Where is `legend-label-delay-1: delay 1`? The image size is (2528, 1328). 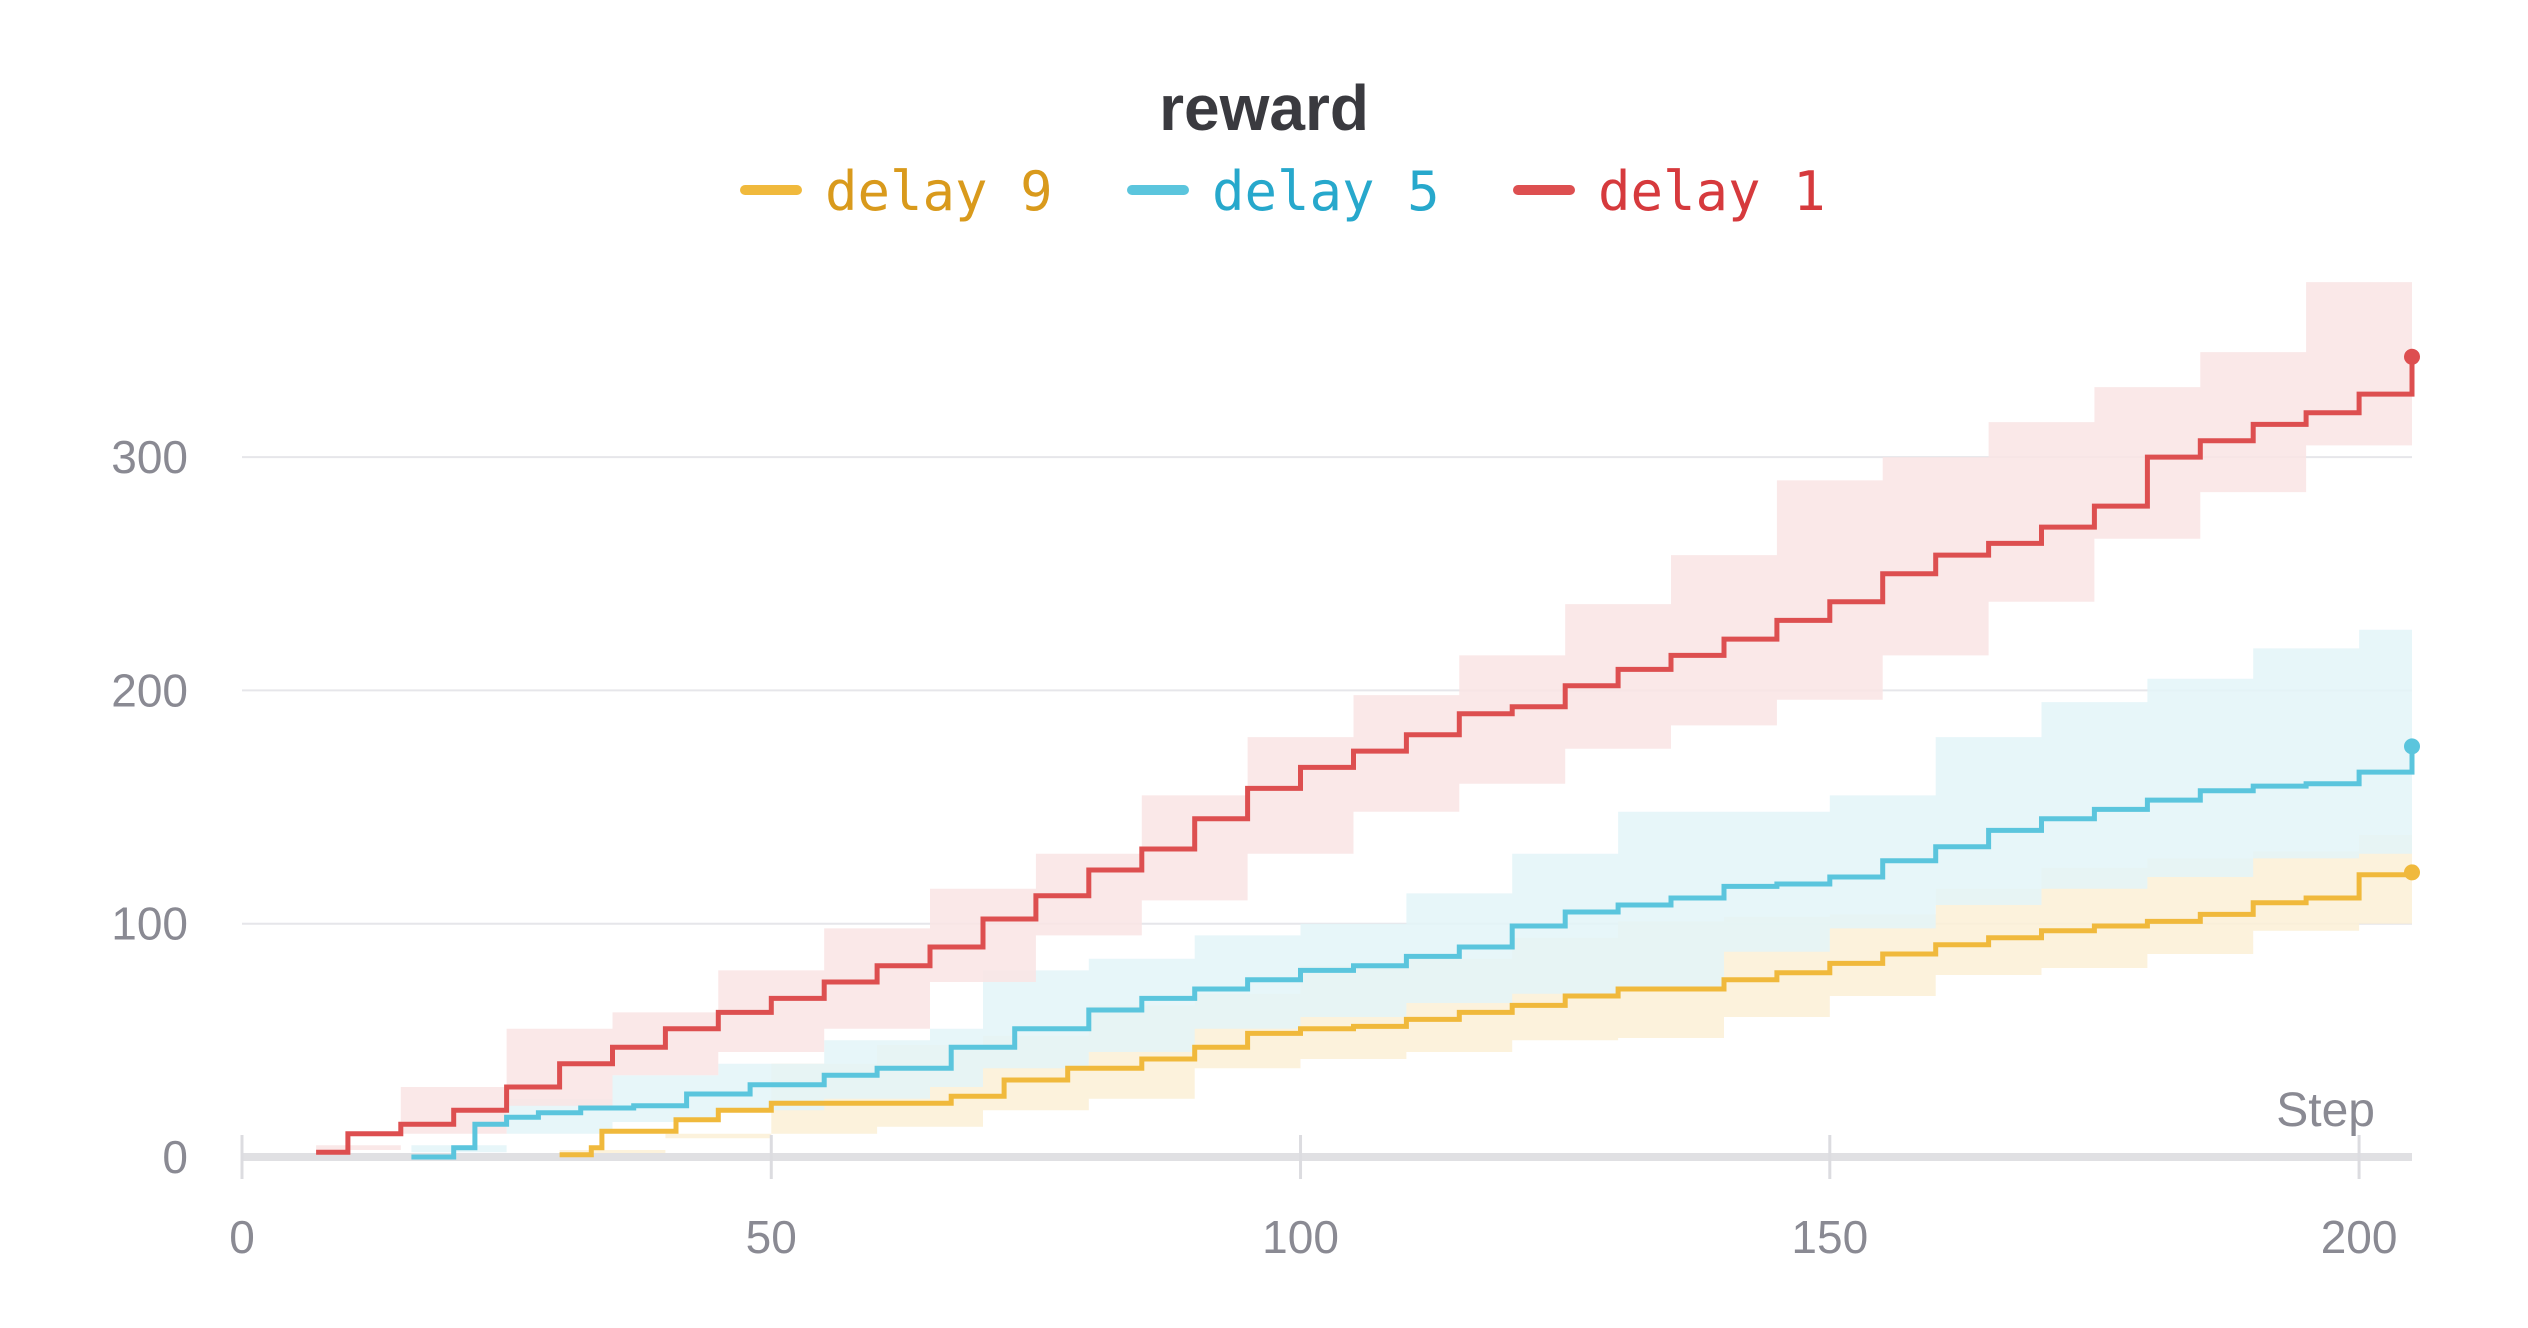
legend-label-delay-1: delay 1 is located at coordinates (1712, 191).